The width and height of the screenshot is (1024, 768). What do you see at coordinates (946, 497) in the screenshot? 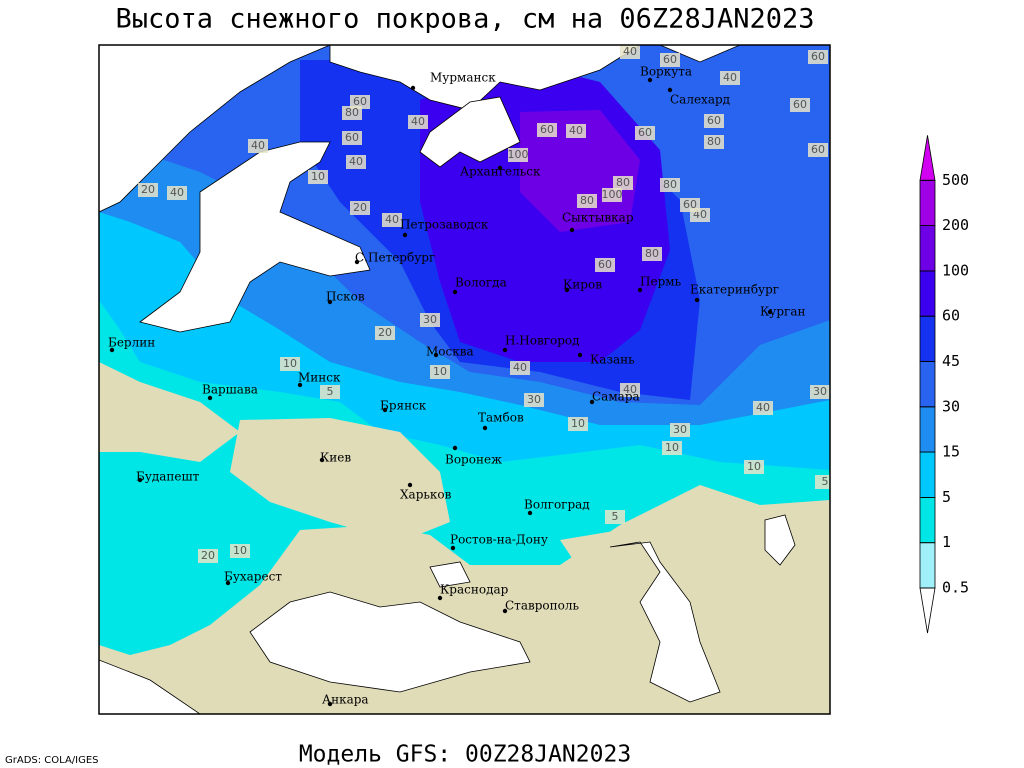
I see `colorbar-label: 5` at bounding box center [946, 497].